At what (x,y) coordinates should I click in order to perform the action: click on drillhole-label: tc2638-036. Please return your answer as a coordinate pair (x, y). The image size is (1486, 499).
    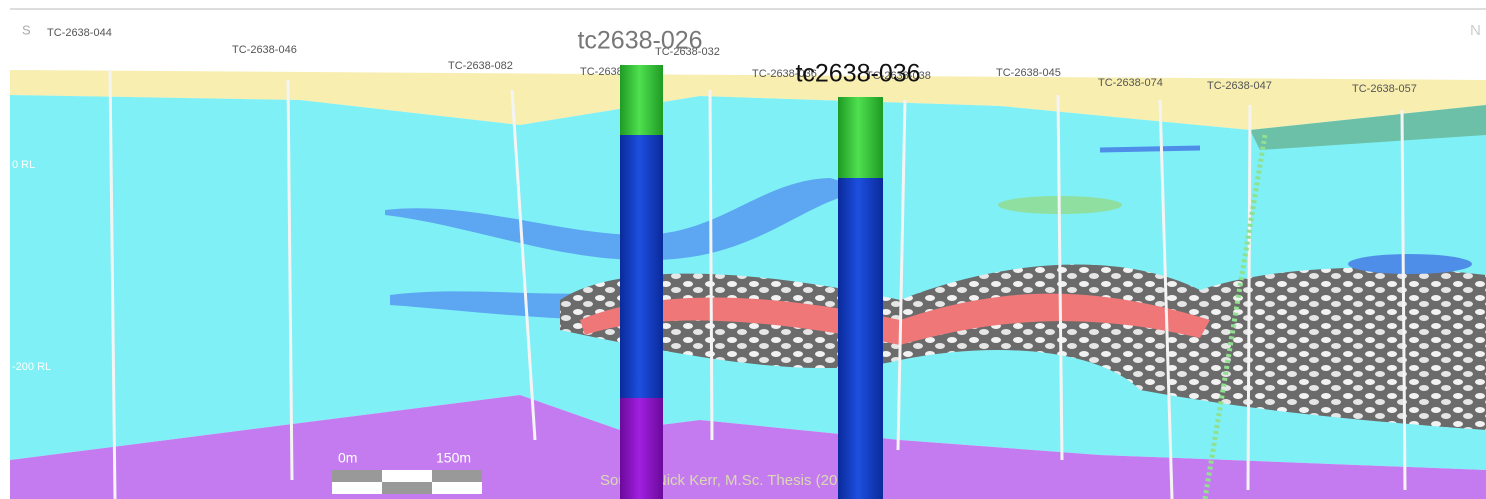
    Looking at the image, I should click on (857, 74).